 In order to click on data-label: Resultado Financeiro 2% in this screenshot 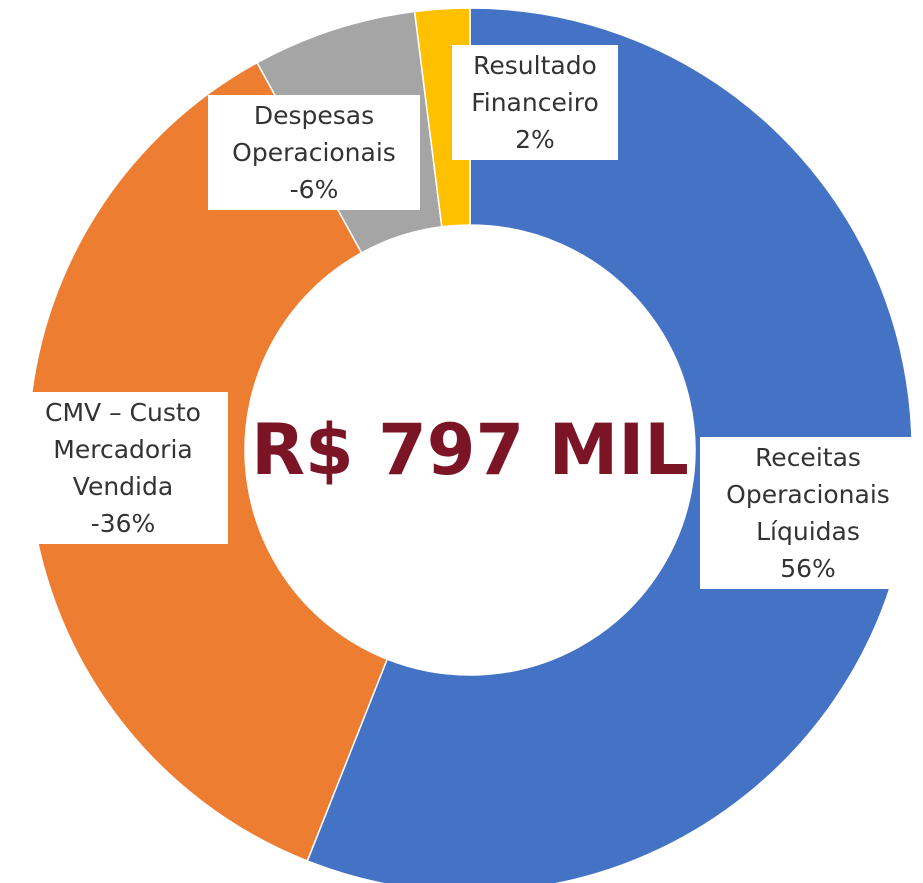, I will do `click(535, 102)`.